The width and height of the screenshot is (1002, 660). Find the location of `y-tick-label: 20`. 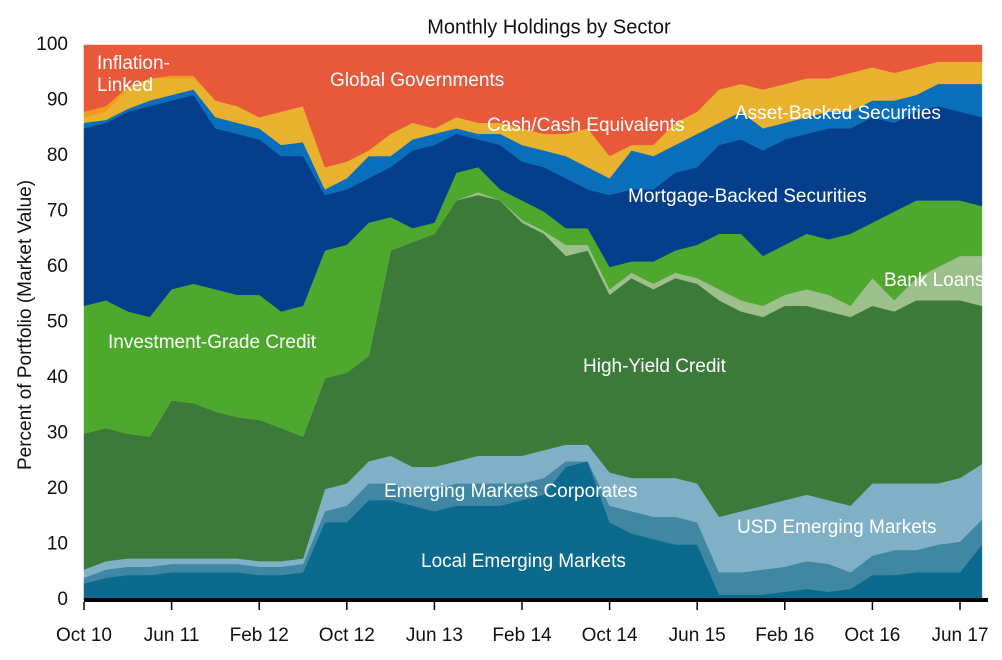

y-tick-label: 20 is located at coordinates (57, 488).